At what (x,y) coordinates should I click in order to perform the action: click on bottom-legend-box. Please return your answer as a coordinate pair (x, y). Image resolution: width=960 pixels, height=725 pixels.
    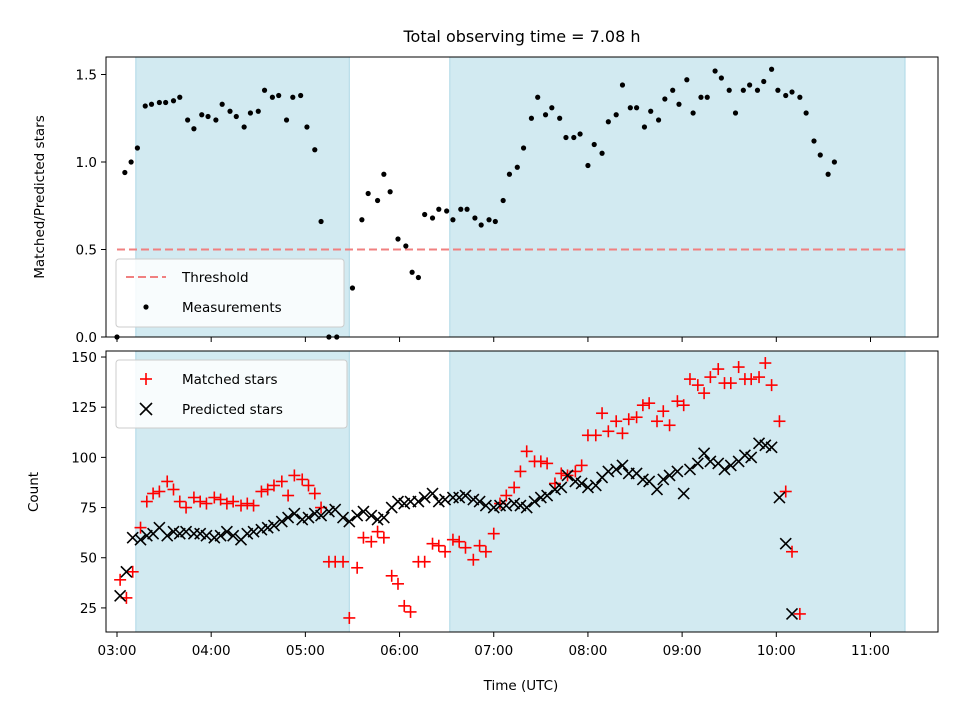
    Looking at the image, I should click on (231, 394).